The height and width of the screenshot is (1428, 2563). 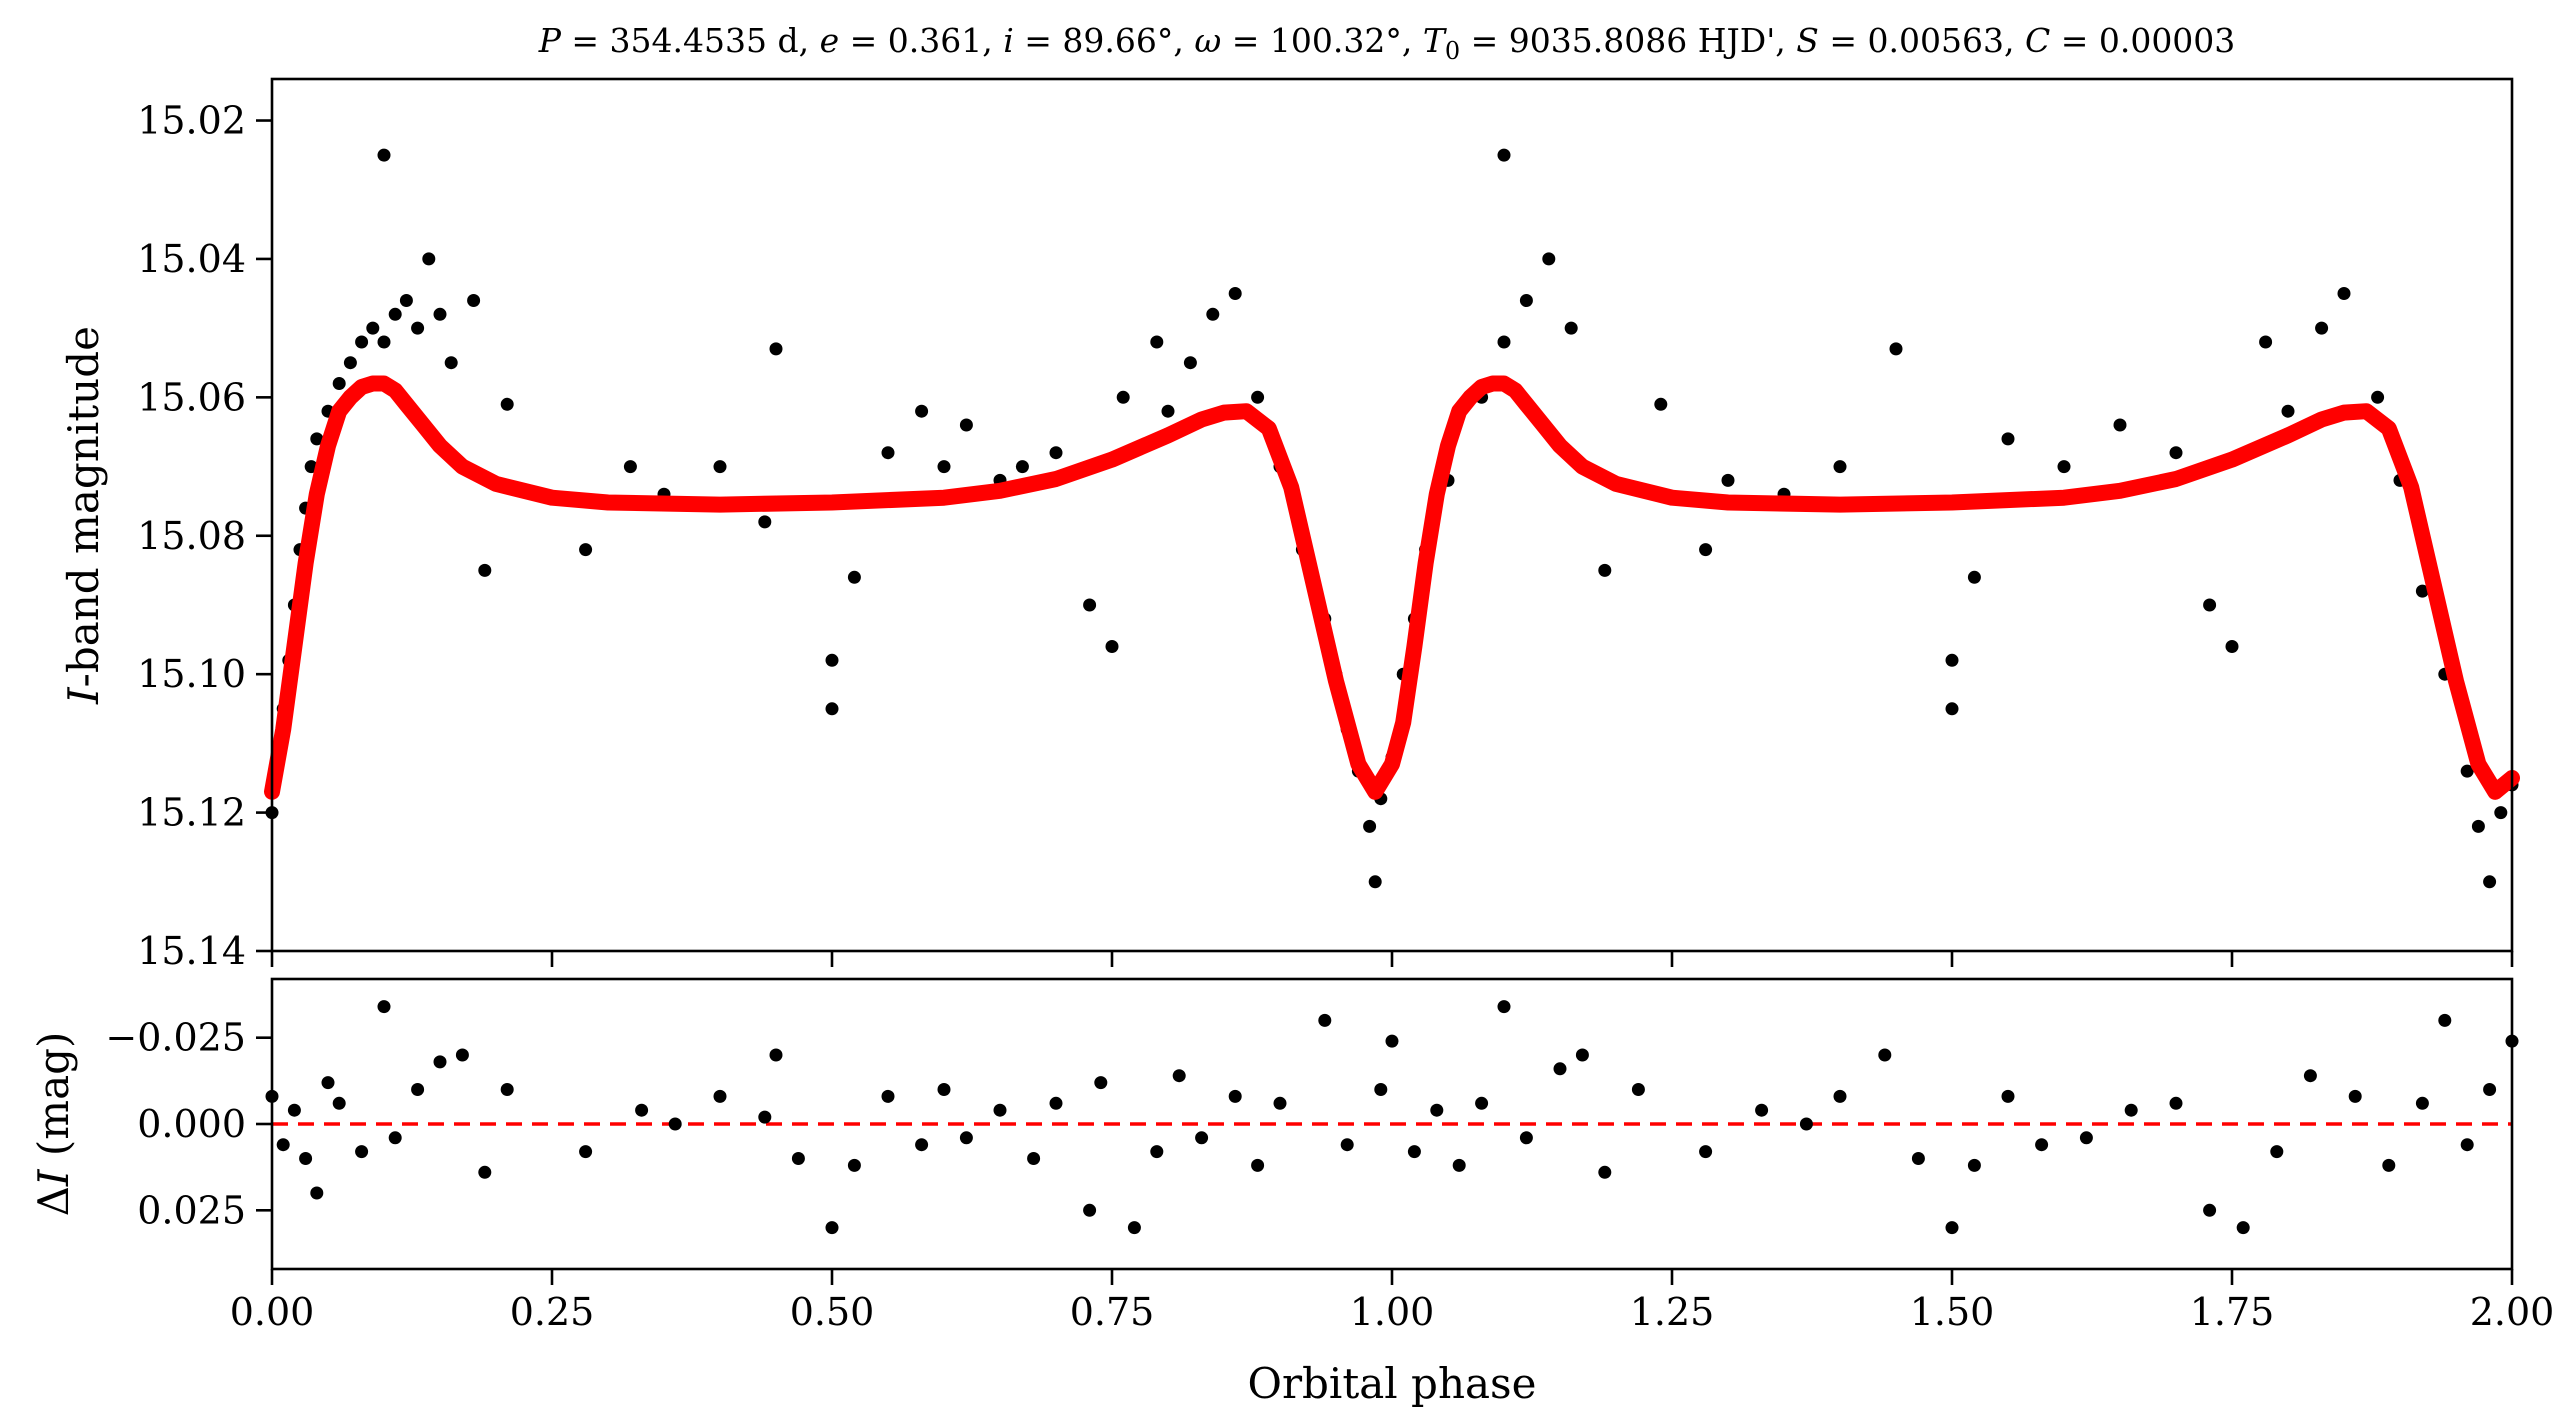 I want to click on x-tick-label-4: 1.00, so click(x=1392, y=1312).